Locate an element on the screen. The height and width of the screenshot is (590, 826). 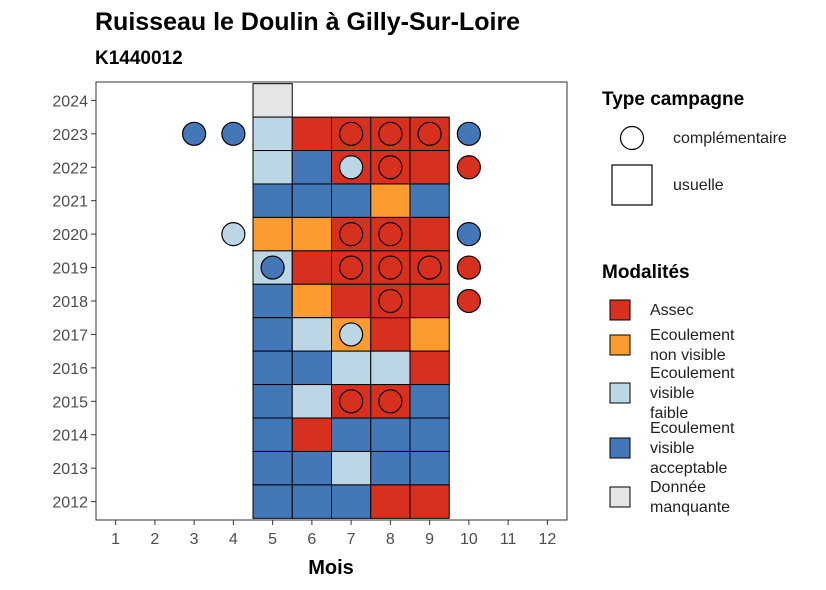
legend-label-ecoulement-non-visible-line-2: non visible is located at coordinates (688, 355).